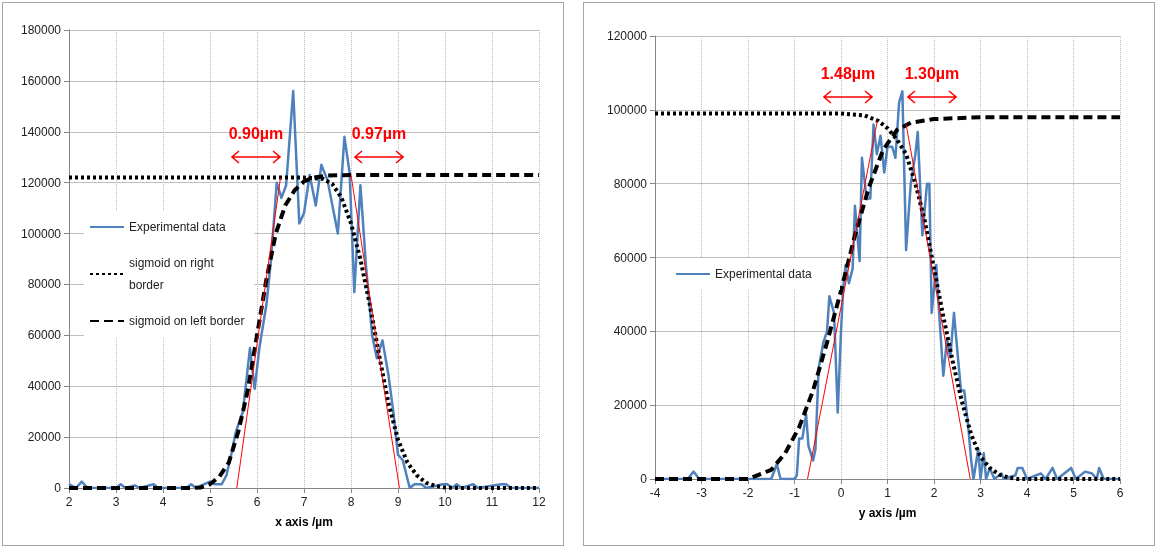 The width and height of the screenshot is (1158, 550). What do you see at coordinates (304, 522) in the screenshot?
I see `x-axis-title: x axis /µm` at bounding box center [304, 522].